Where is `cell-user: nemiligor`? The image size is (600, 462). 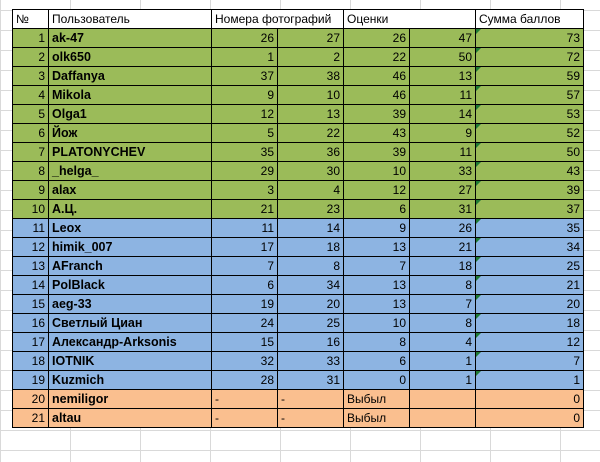
cell-user: nemiligor is located at coordinates (130, 399).